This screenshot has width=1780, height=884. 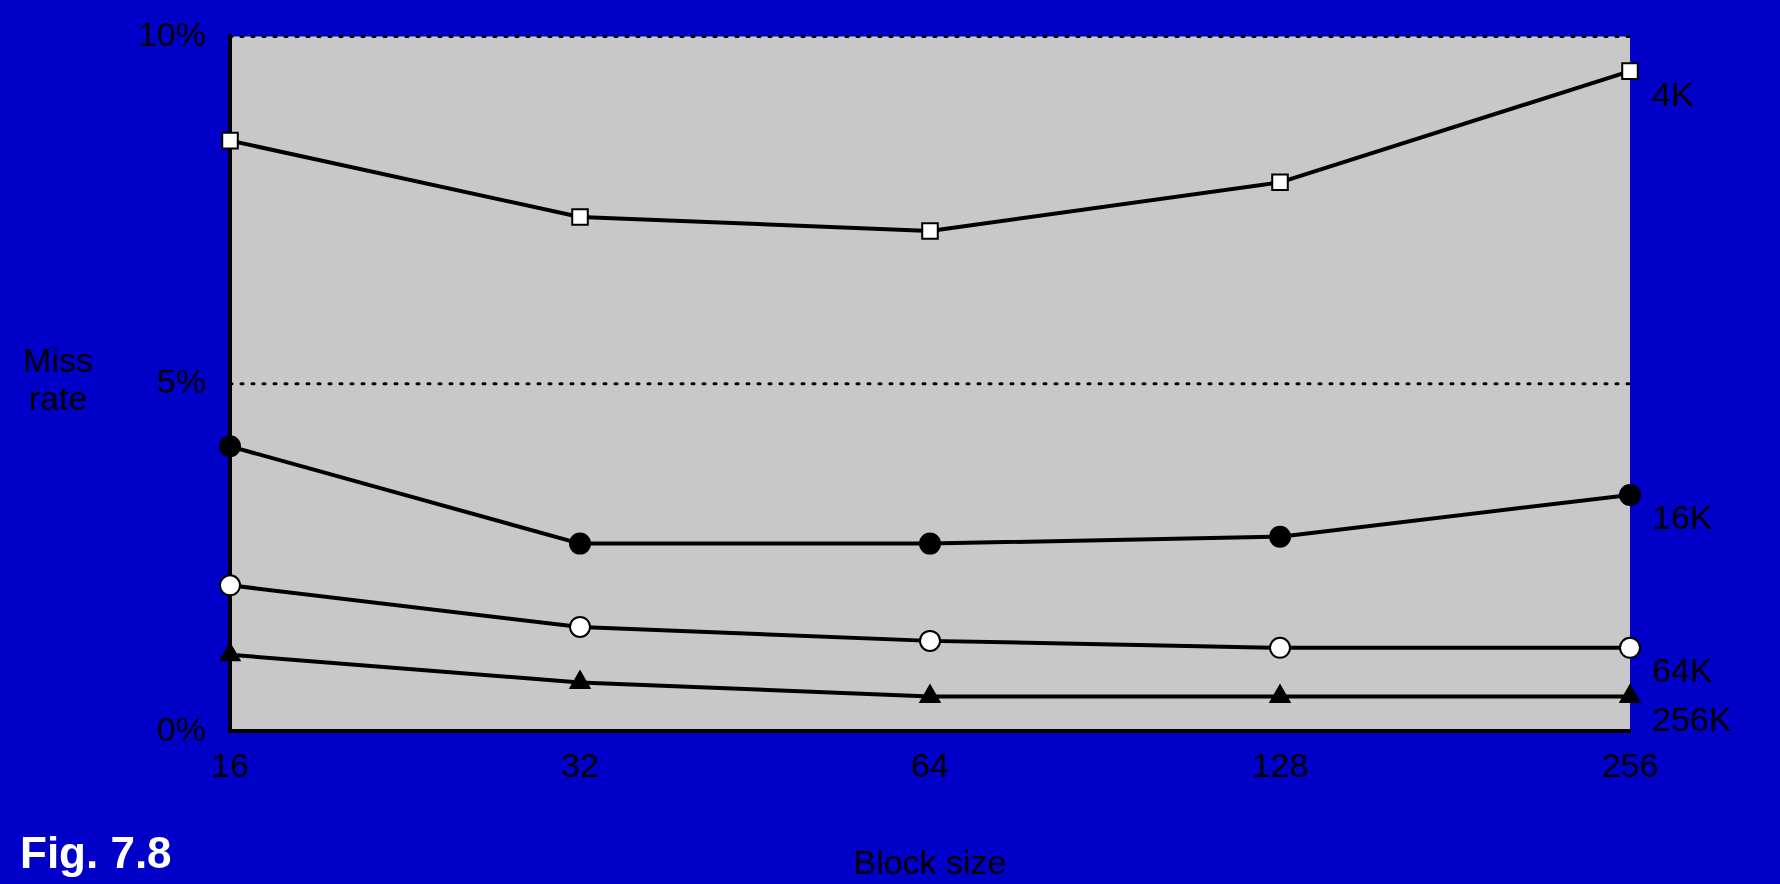 I want to click on x-tick-label: 64, so click(x=930, y=764).